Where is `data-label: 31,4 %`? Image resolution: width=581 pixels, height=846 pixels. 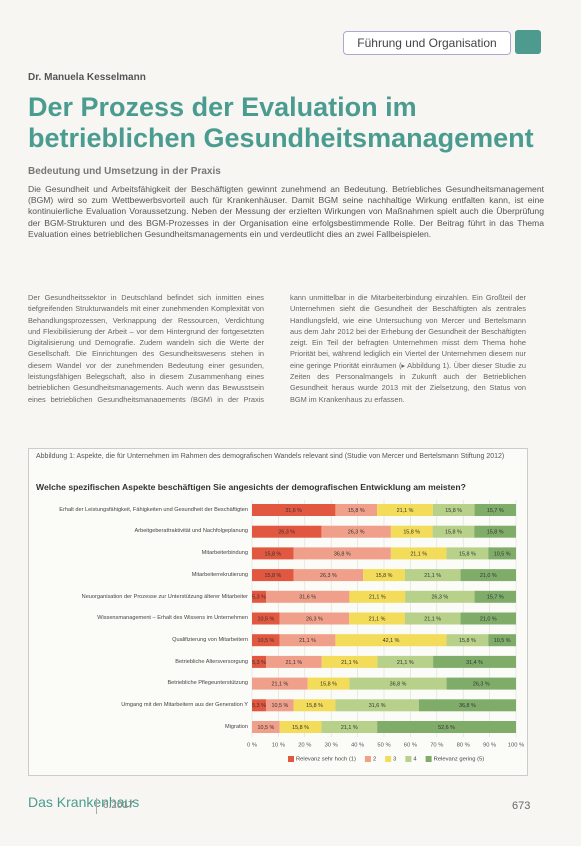
data-label: 31,4 % is located at coordinates (474, 663).